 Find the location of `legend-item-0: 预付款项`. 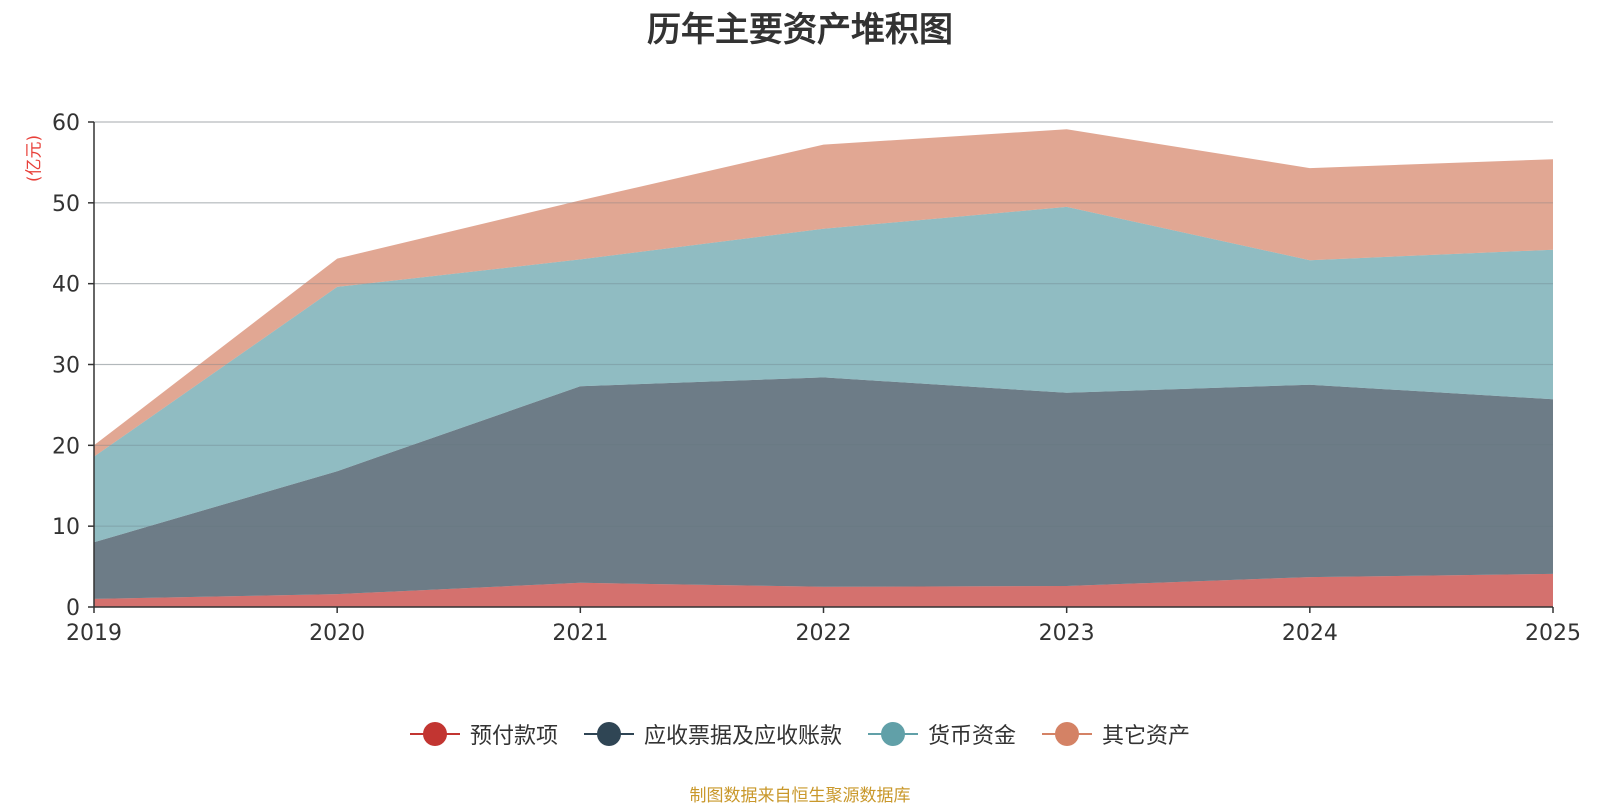

legend-item-0: 预付款项 is located at coordinates (483, 734).